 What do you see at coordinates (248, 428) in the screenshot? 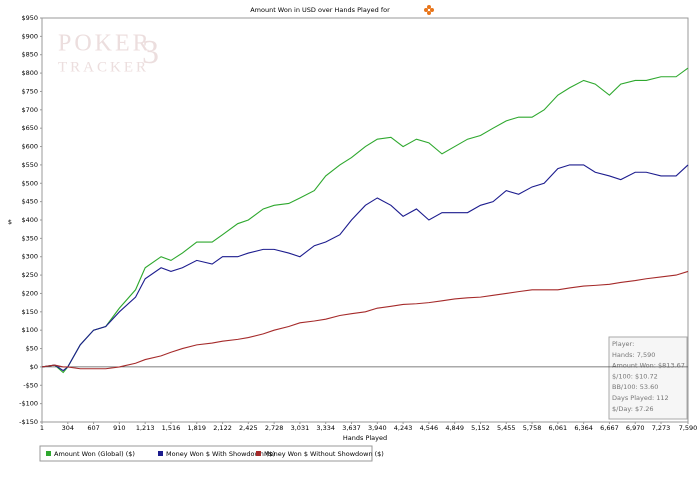
I see `x-tick-label: 2,425` at bounding box center [248, 428].